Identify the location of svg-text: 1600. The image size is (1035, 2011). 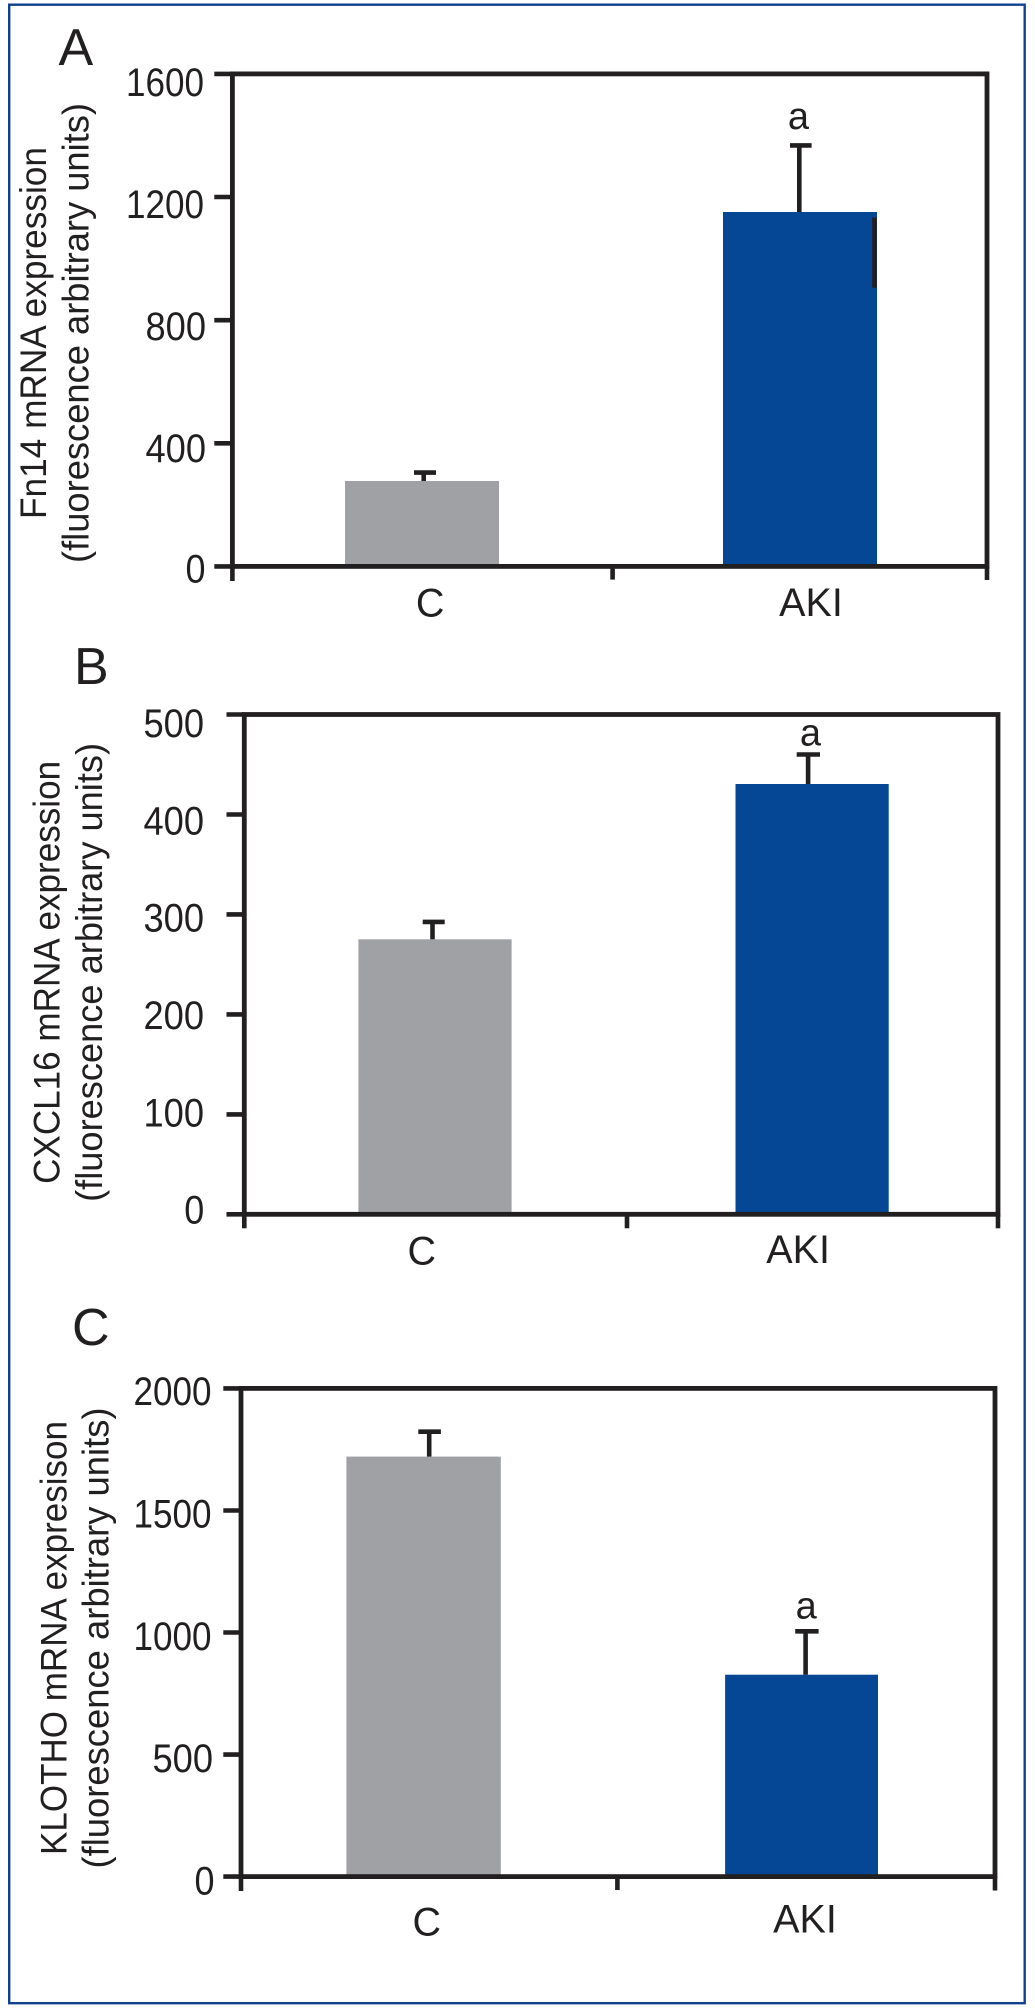
(165, 83).